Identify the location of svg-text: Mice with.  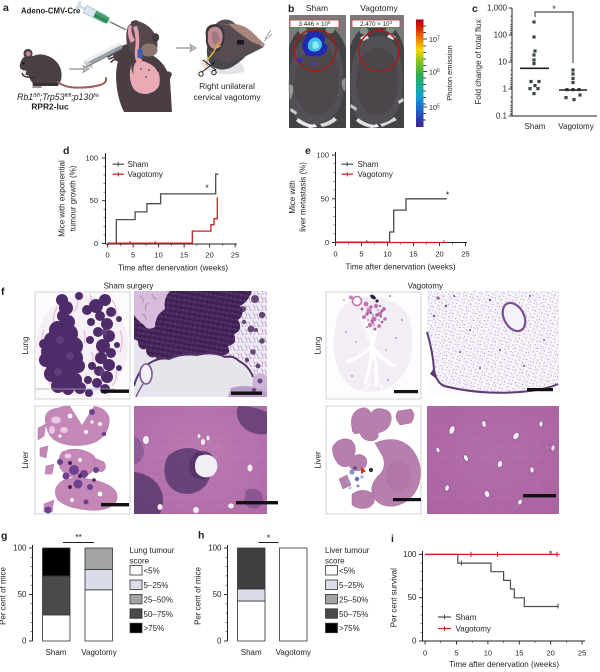
(292, 196).